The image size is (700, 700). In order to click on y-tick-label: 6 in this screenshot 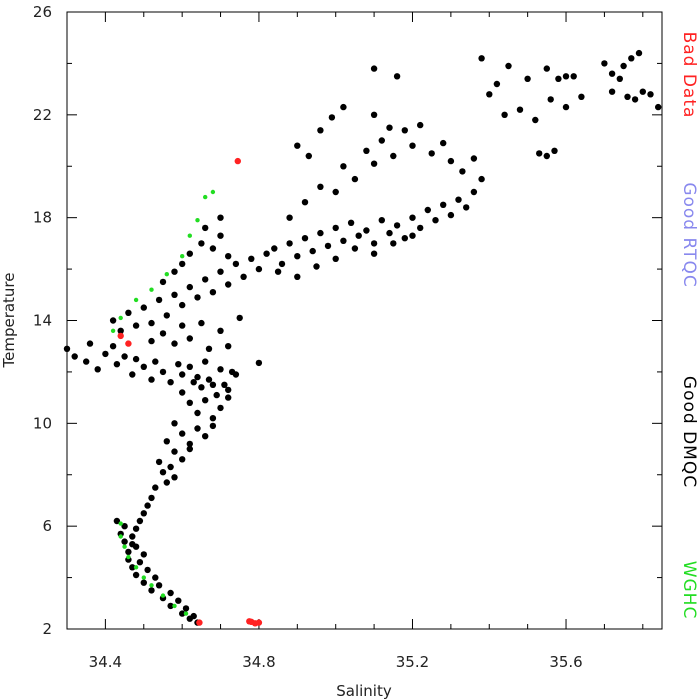, I will do `click(47, 526)`.